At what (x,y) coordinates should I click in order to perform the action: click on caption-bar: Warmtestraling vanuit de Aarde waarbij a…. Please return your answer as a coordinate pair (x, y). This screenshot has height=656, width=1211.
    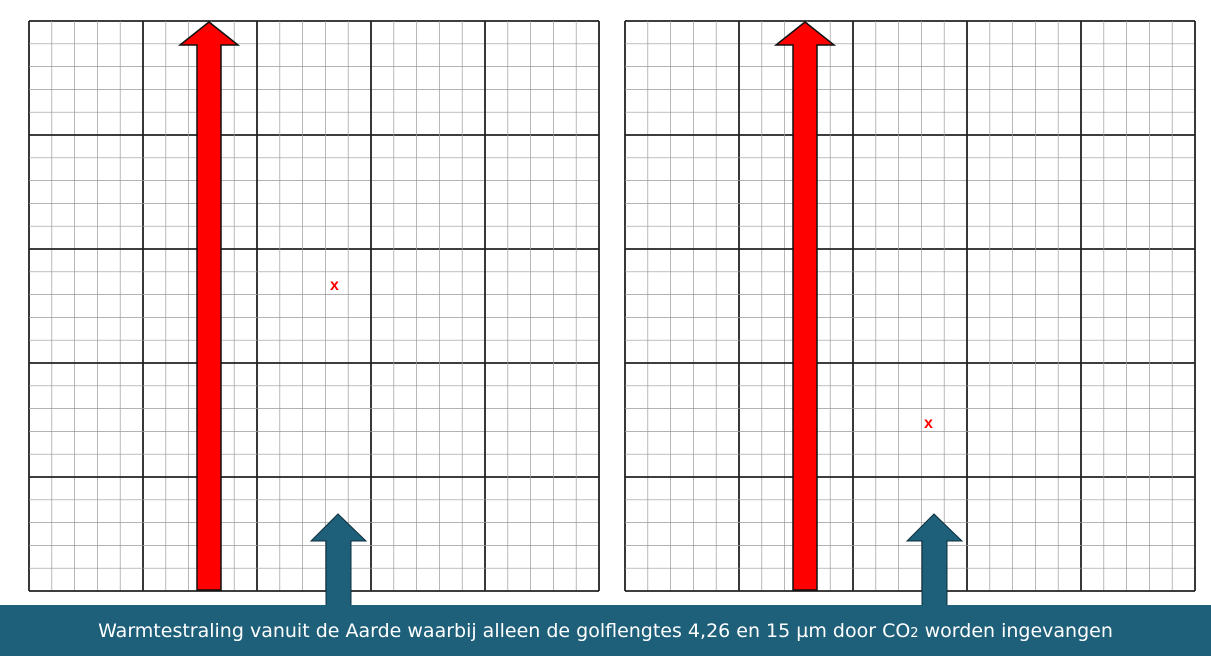
    Looking at the image, I should click on (605, 630).